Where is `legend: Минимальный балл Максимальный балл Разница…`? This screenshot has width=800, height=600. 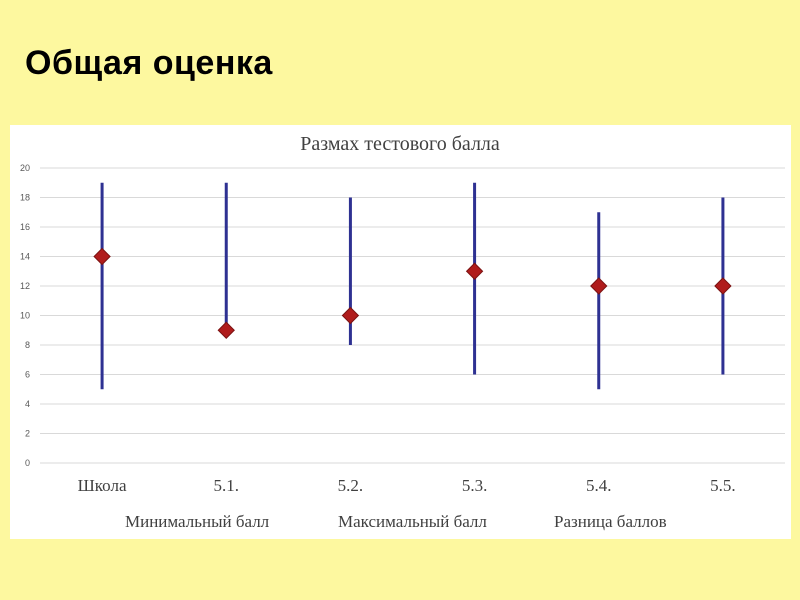
legend: Минимальный балл Максимальный балл Разница… is located at coordinates (396, 521).